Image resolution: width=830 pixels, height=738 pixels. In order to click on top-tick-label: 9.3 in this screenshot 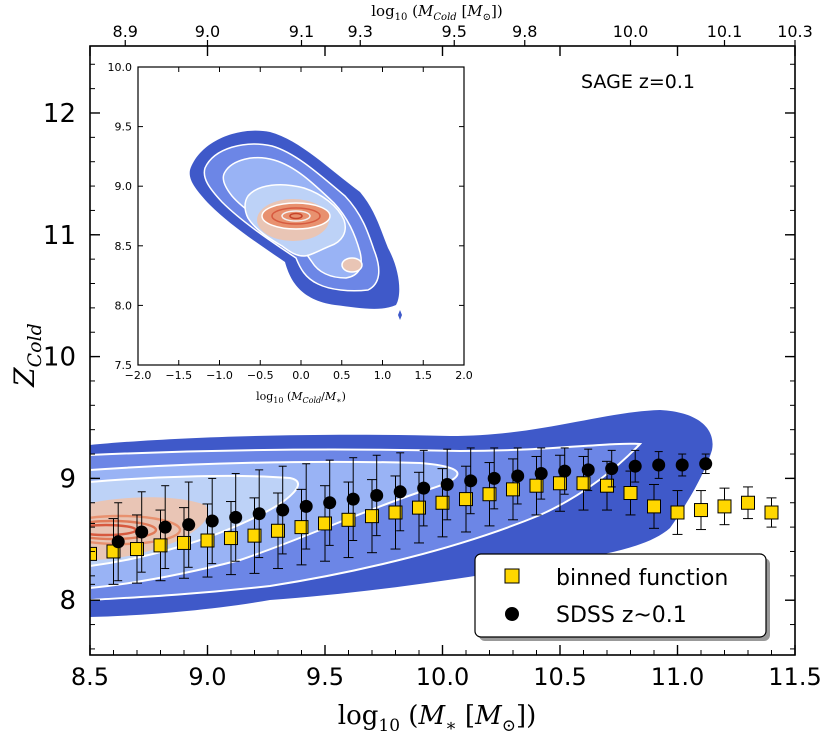, I will do `click(360, 31)`.